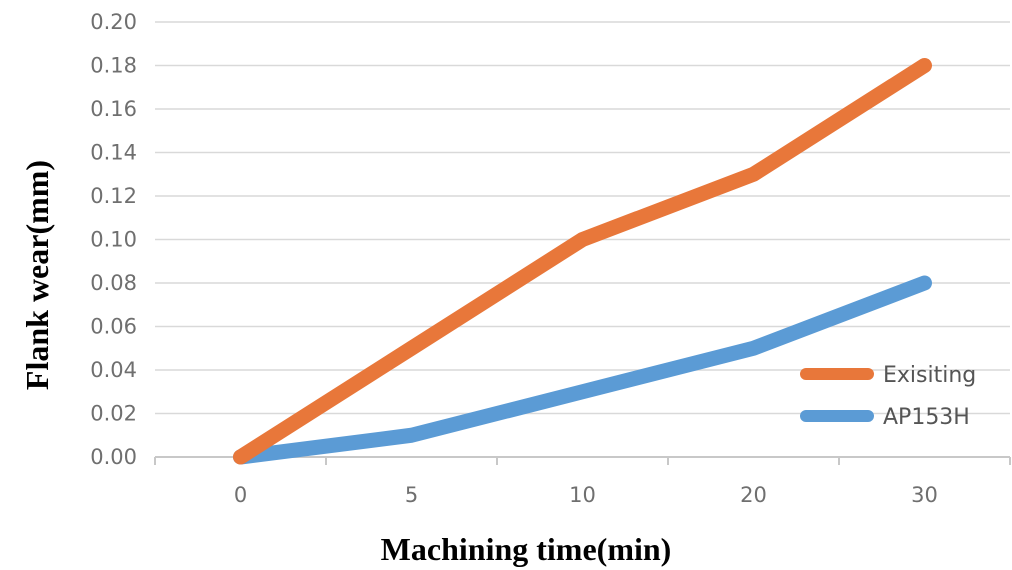 This screenshot has width=1012, height=570. Describe the element at coordinates (113, 196) in the screenshot. I see `y-tick-label: 0.12` at that location.